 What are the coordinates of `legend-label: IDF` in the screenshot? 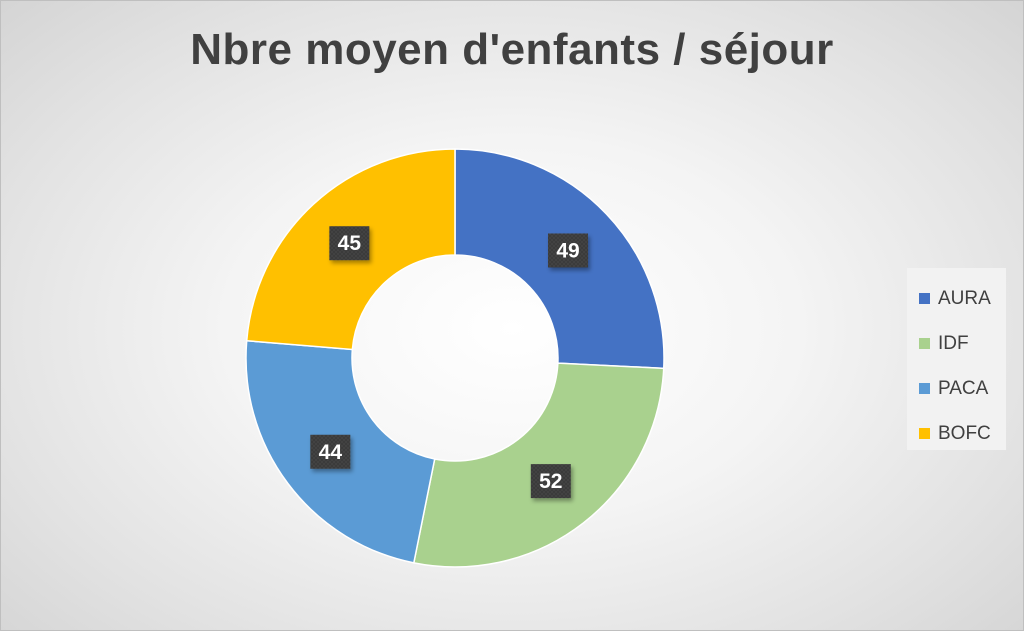 It's located at (953, 343).